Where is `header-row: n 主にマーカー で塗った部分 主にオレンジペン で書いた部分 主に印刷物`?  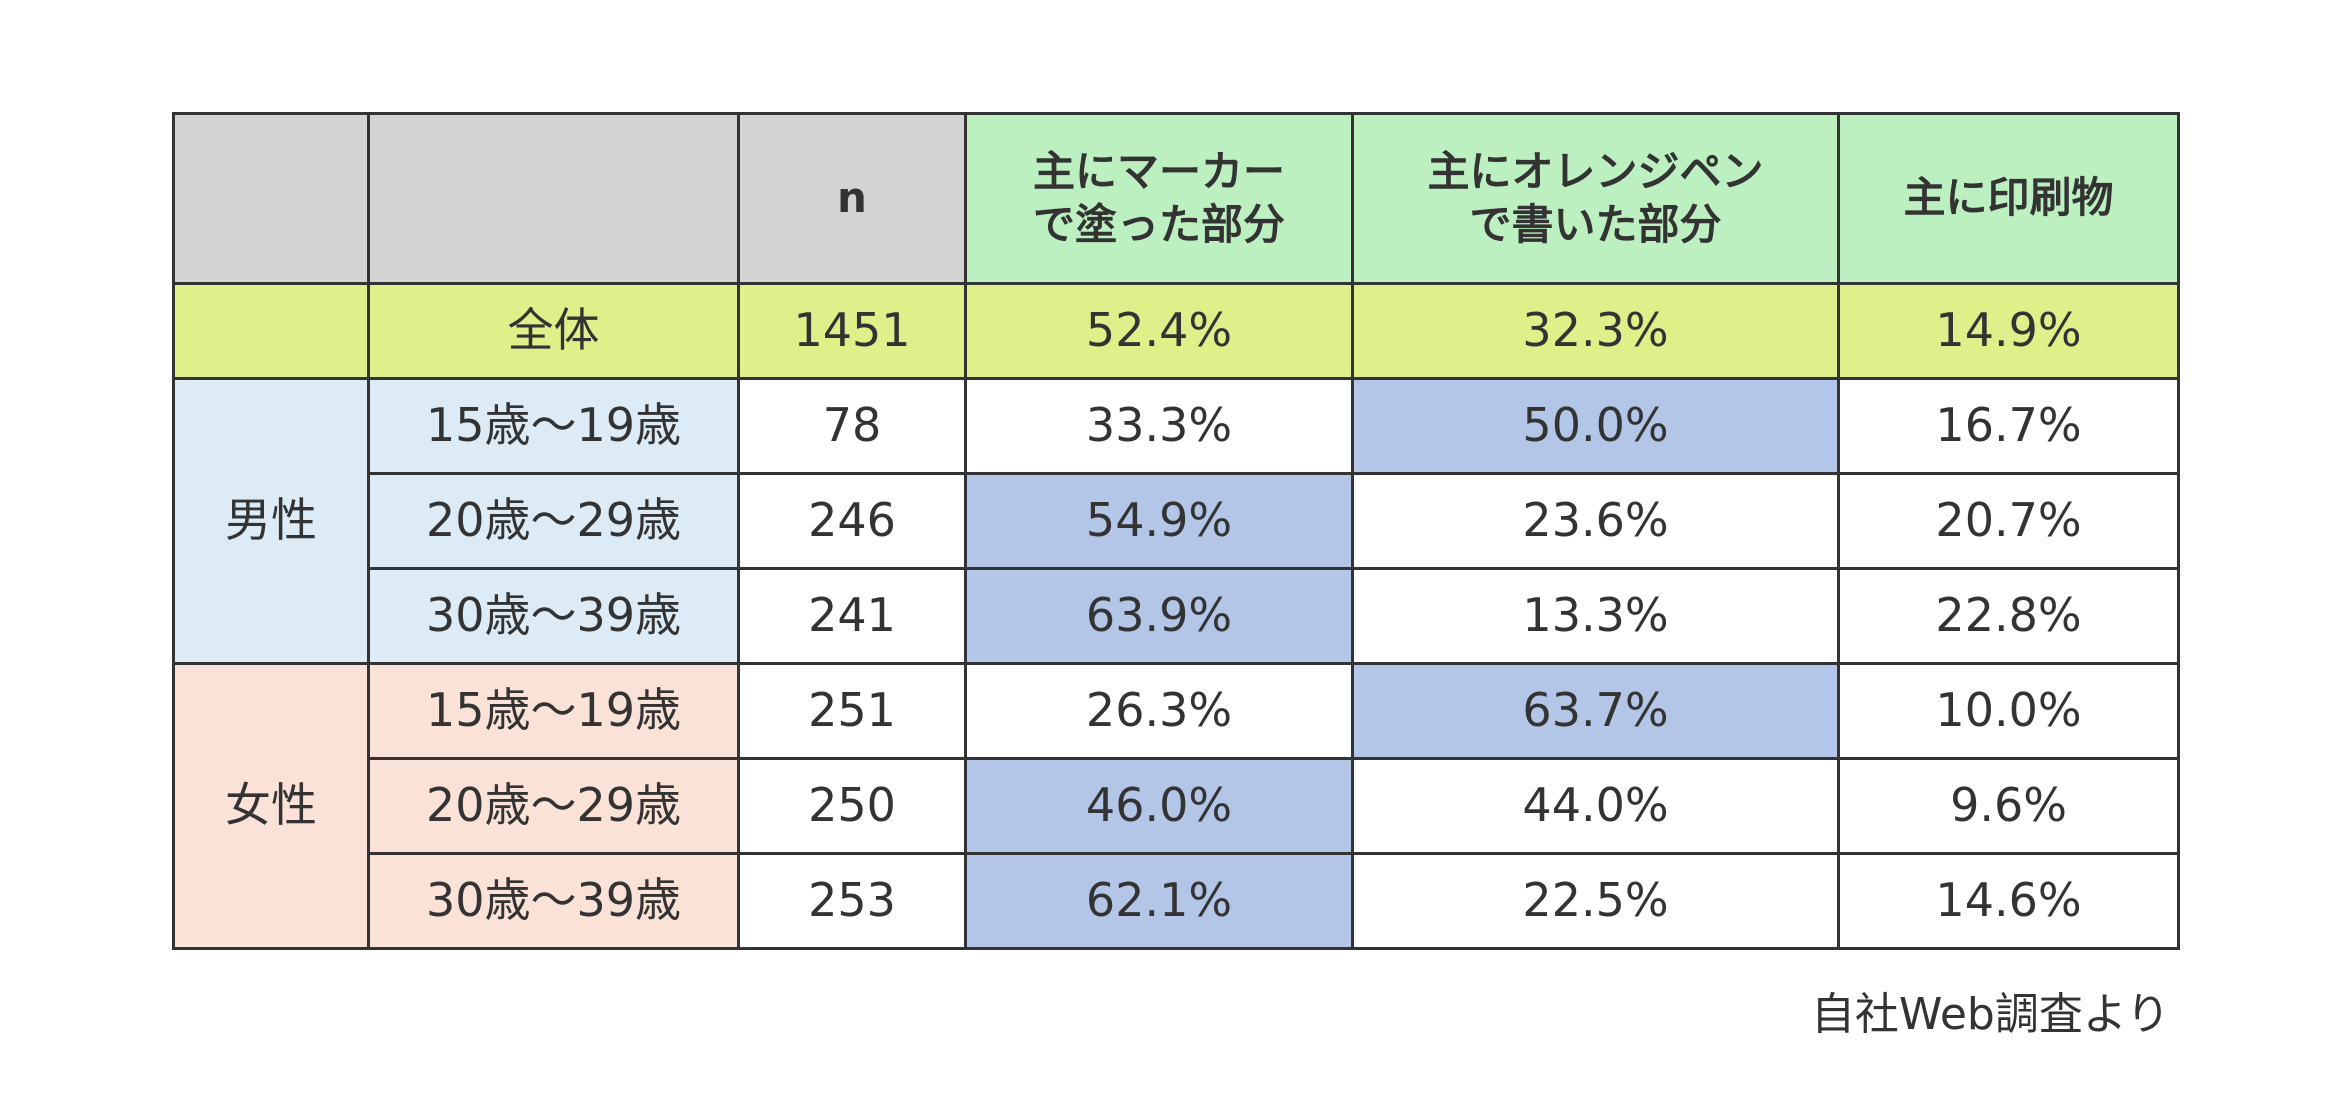 header-row: n 主にマーカー で塗った部分 主にオレンジペン で書いた部分 主に印刷物 is located at coordinates (1176, 198).